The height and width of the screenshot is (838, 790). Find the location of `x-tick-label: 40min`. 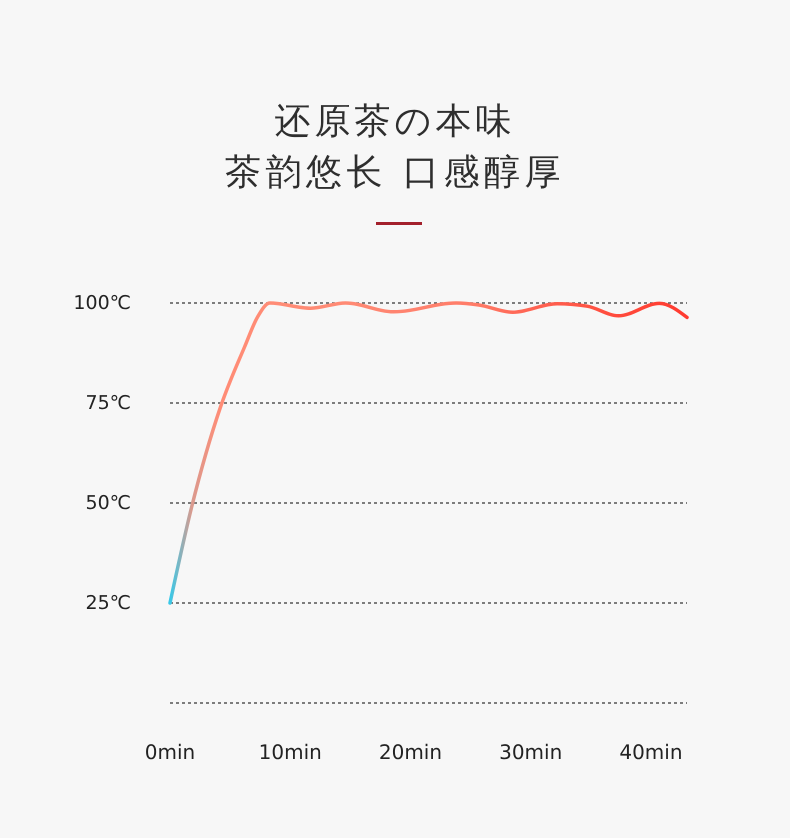

x-tick-label: 40min is located at coordinates (651, 752).